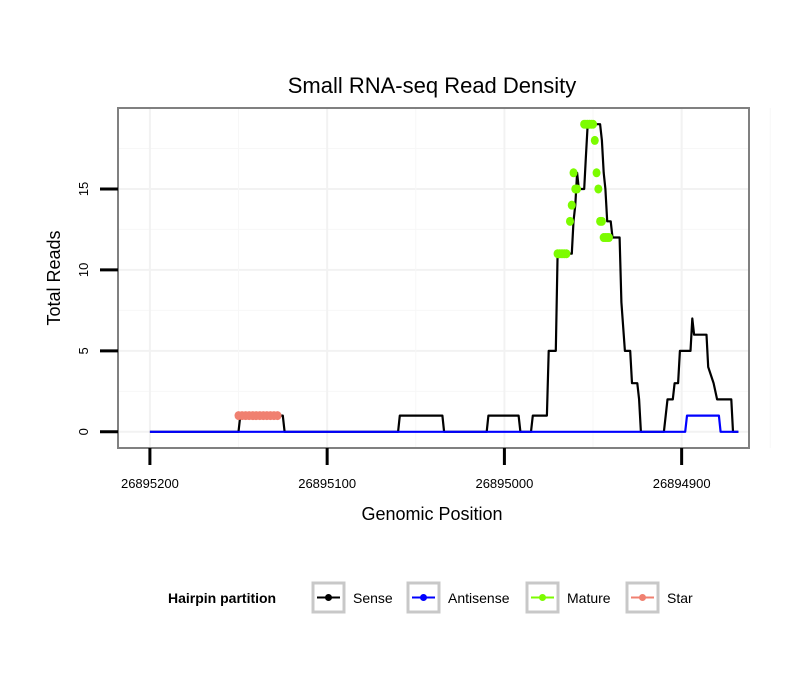 The image size is (810, 690). What do you see at coordinates (327, 483) in the screenshot?
I see `x-tick-label: 26895100` at bounding box center [327, 483].